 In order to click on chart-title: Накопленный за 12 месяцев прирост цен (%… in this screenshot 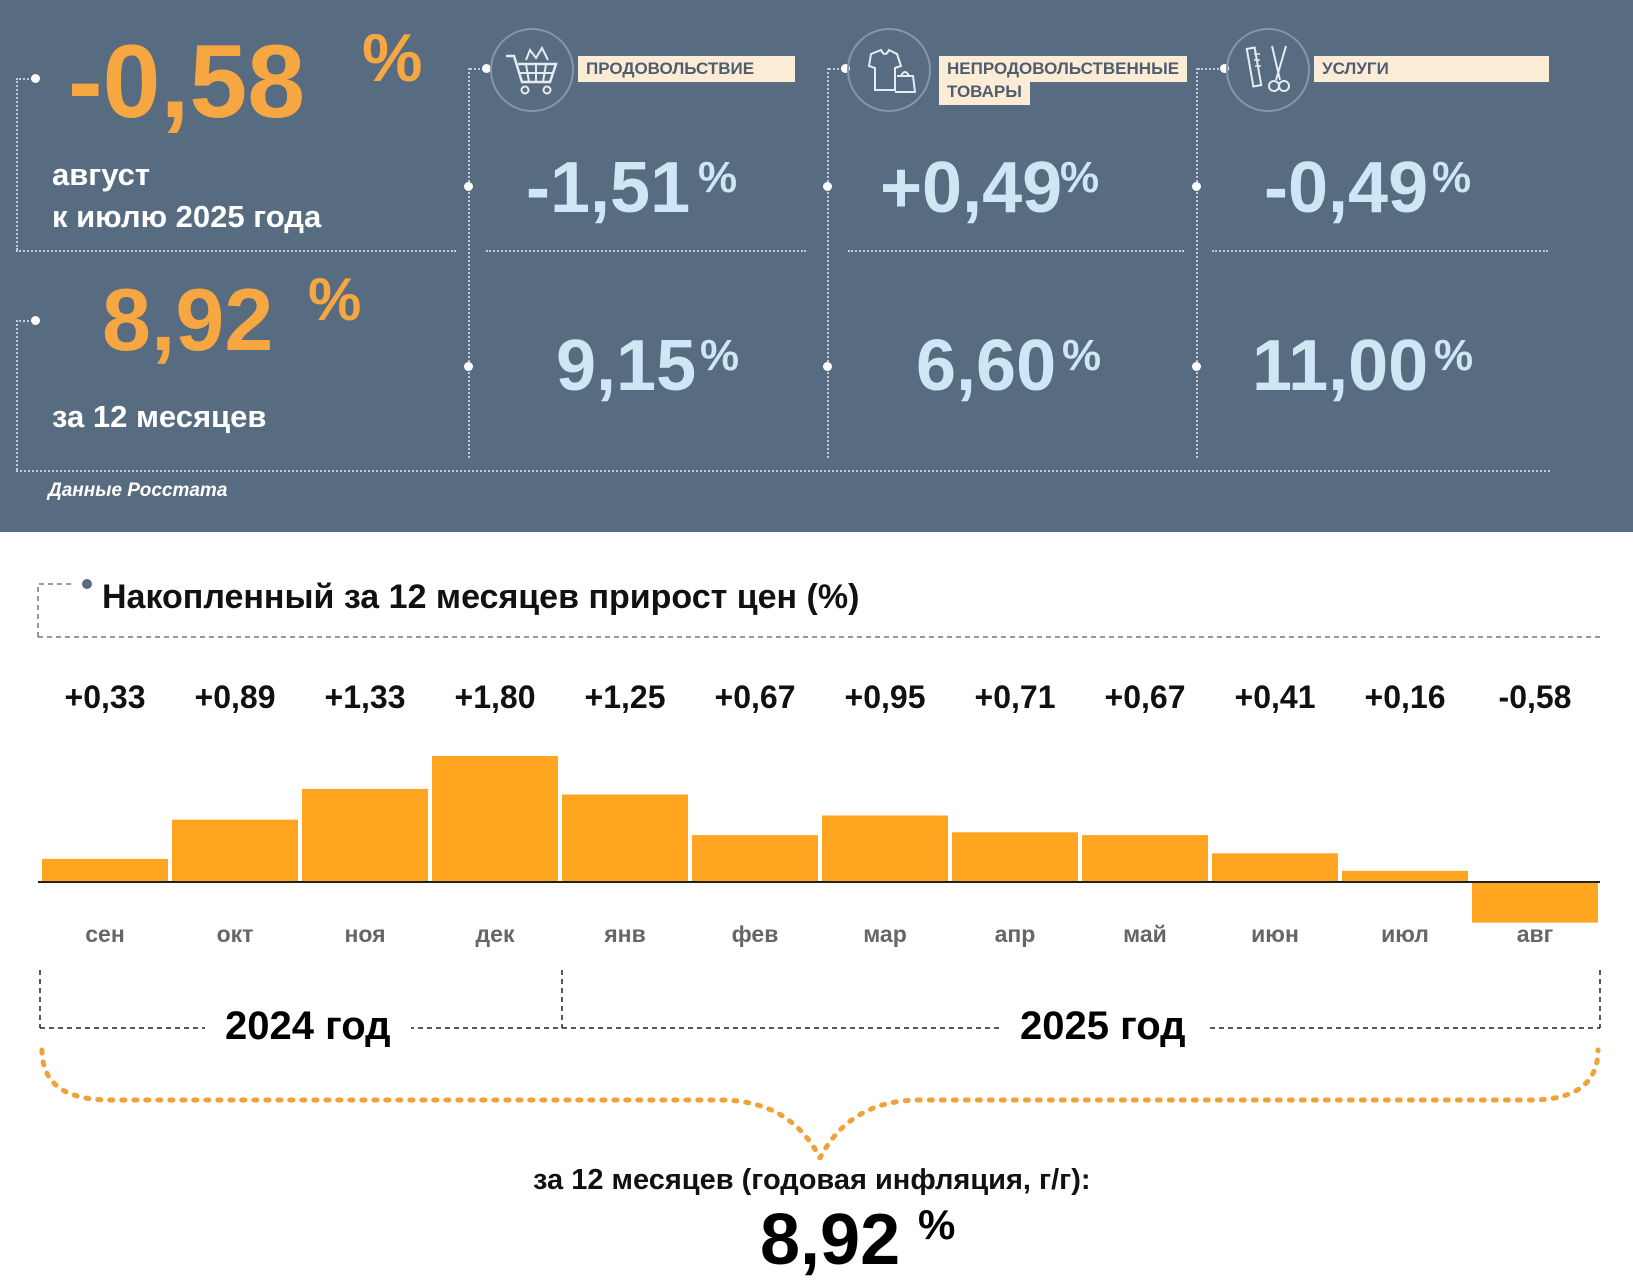, I will do `click(481, 597)`.